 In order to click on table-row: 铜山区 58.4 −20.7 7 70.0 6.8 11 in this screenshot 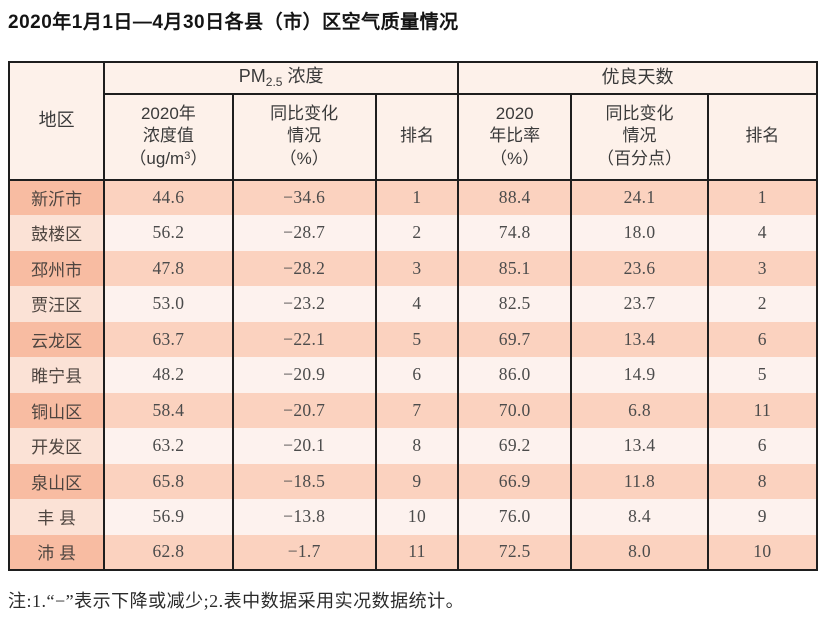, I will do `click(413, 410)`.